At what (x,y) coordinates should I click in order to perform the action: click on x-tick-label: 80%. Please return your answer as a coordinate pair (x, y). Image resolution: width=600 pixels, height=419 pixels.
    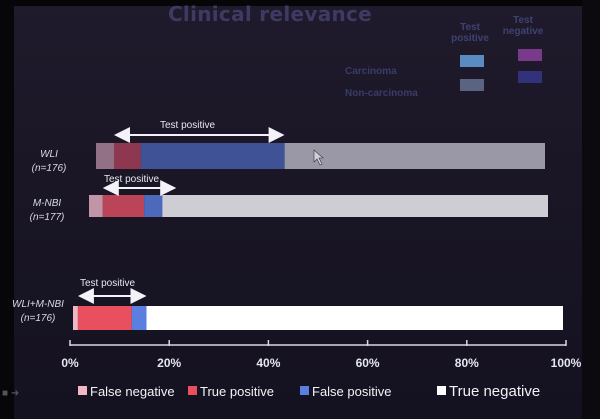
    Looking at the image, I should click on (467, 363).